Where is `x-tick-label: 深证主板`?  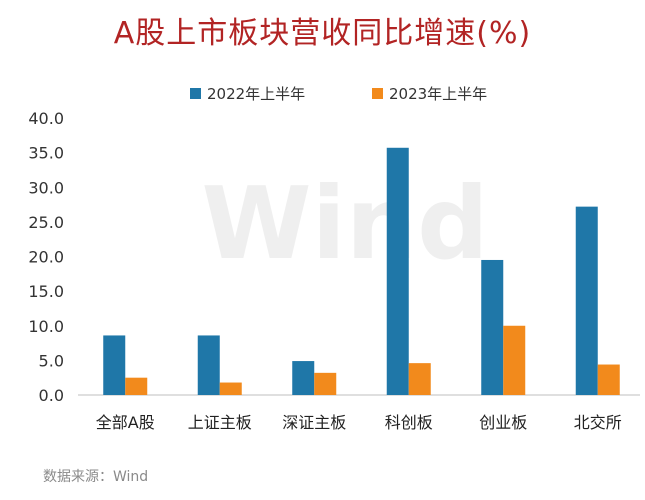
x-tick-label: 深证主板 is located at coordinates (314, 422).